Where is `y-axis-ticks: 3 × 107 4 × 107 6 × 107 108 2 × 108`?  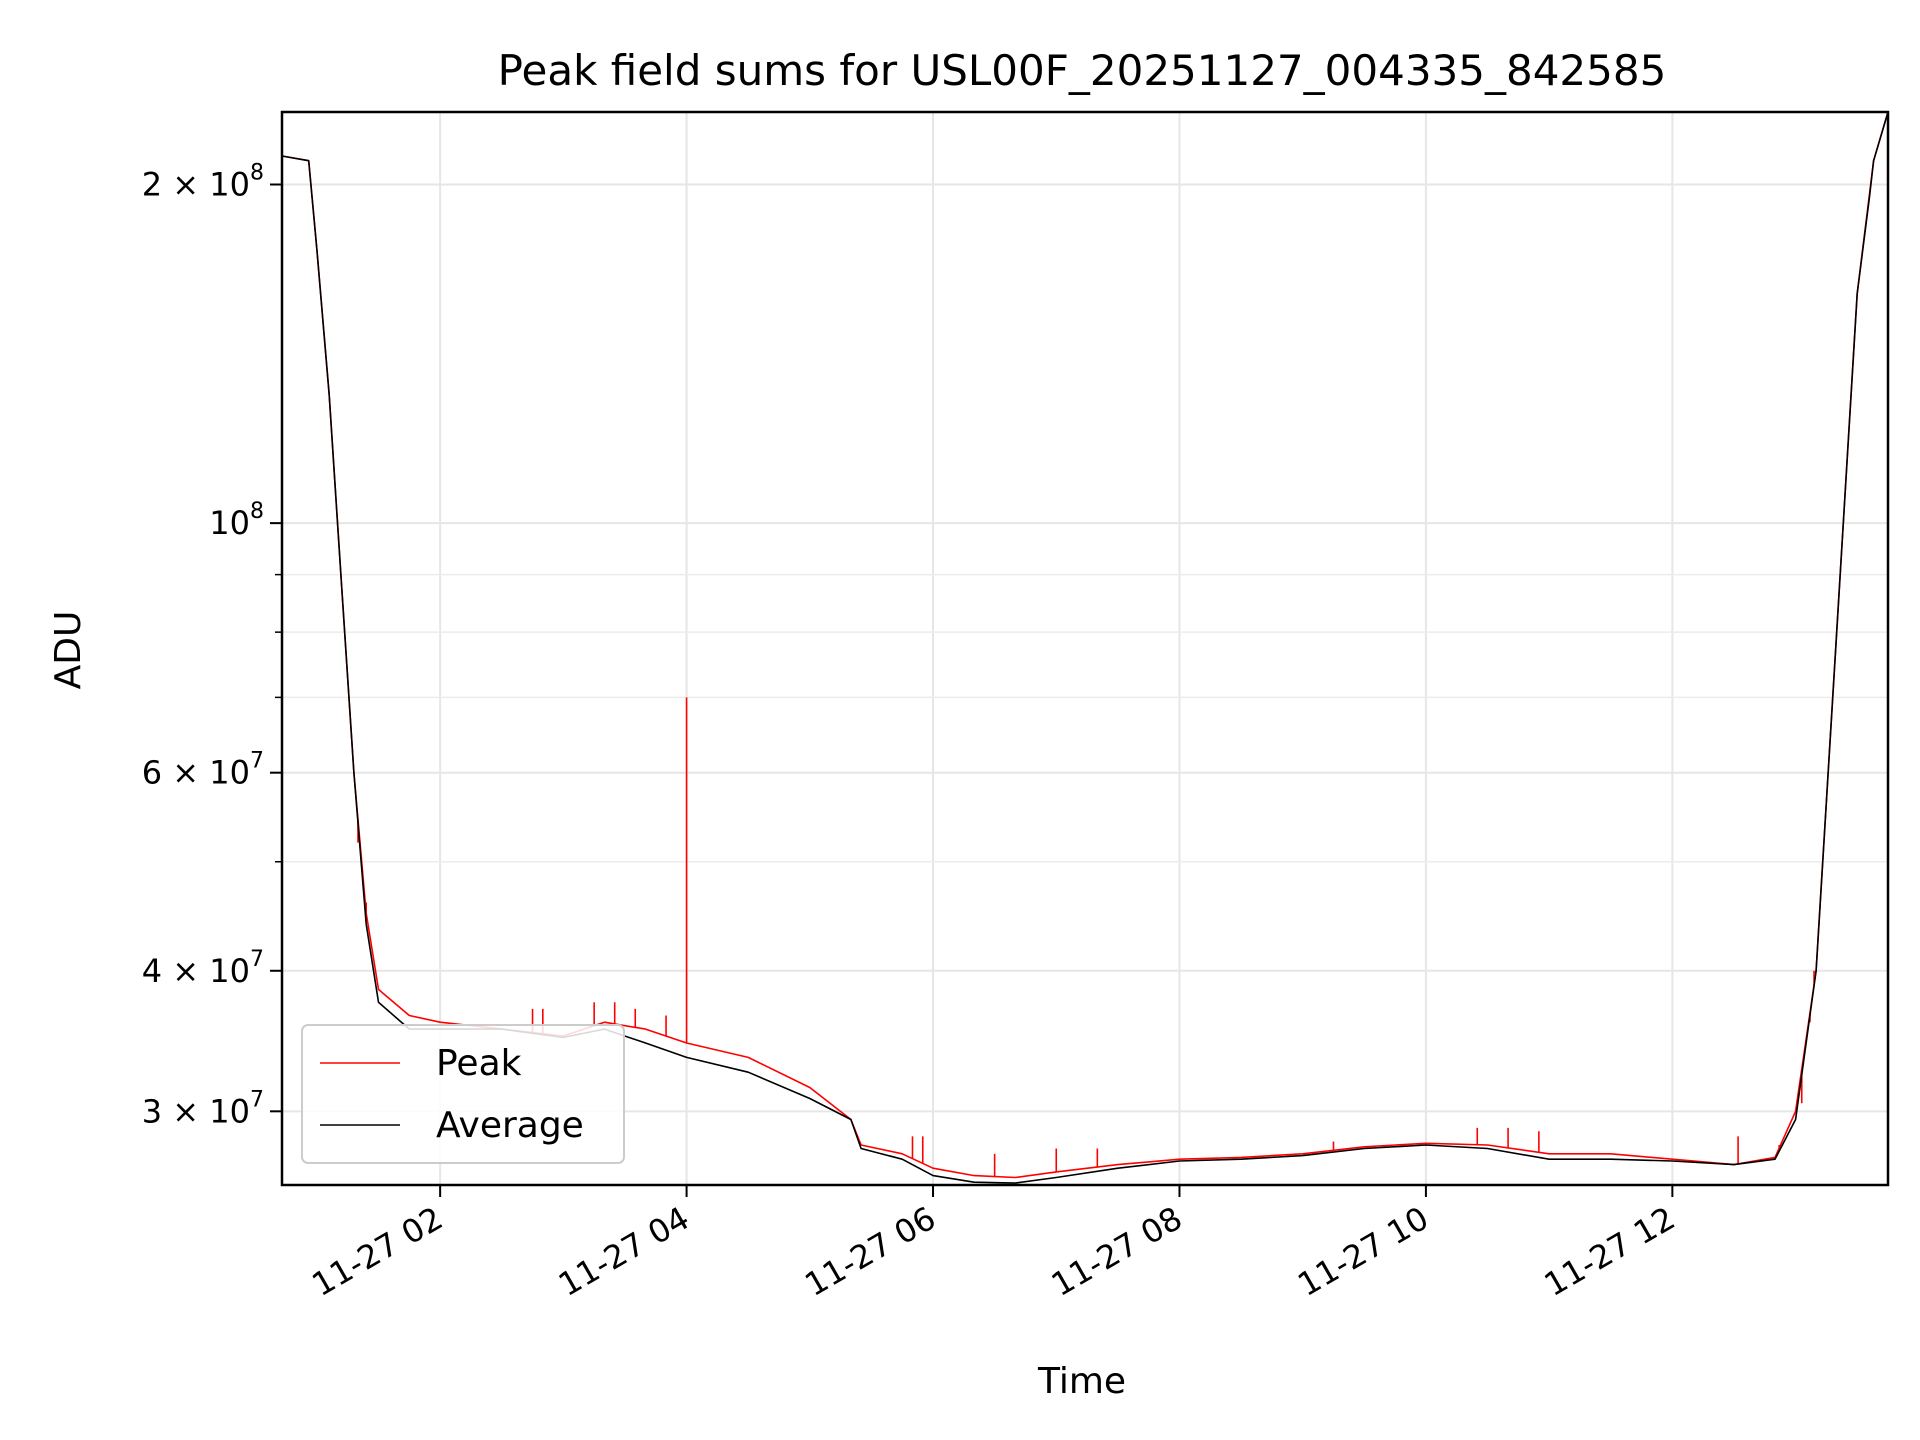 y-axis-ticks: 3 × 107 4 × 107 6 × 107 108 2 × 108 is located at coordinates (212, 645).